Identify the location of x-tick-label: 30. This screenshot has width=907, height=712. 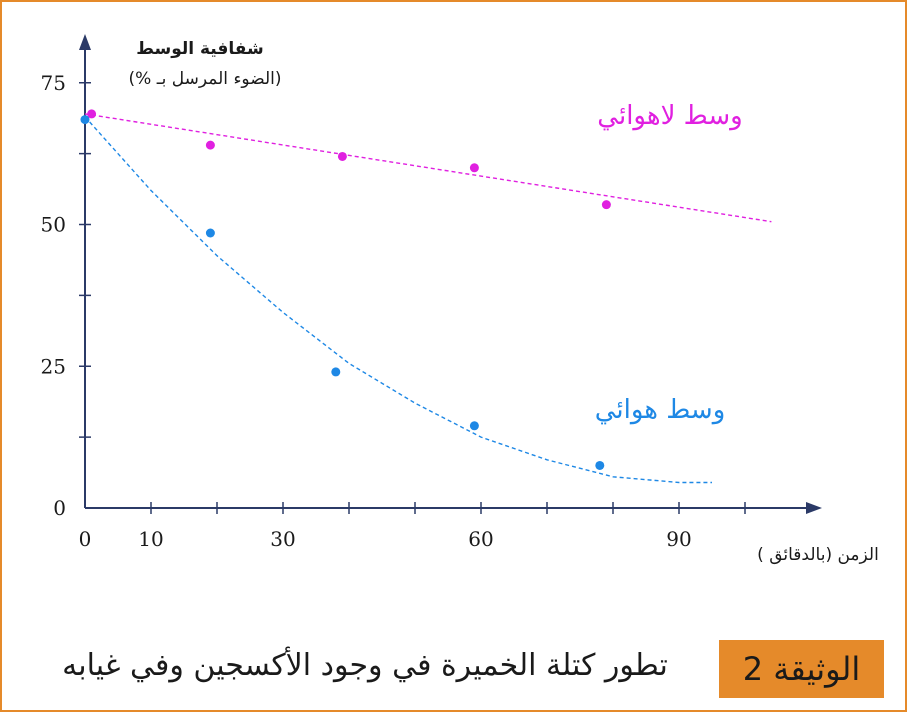
(282, 539).